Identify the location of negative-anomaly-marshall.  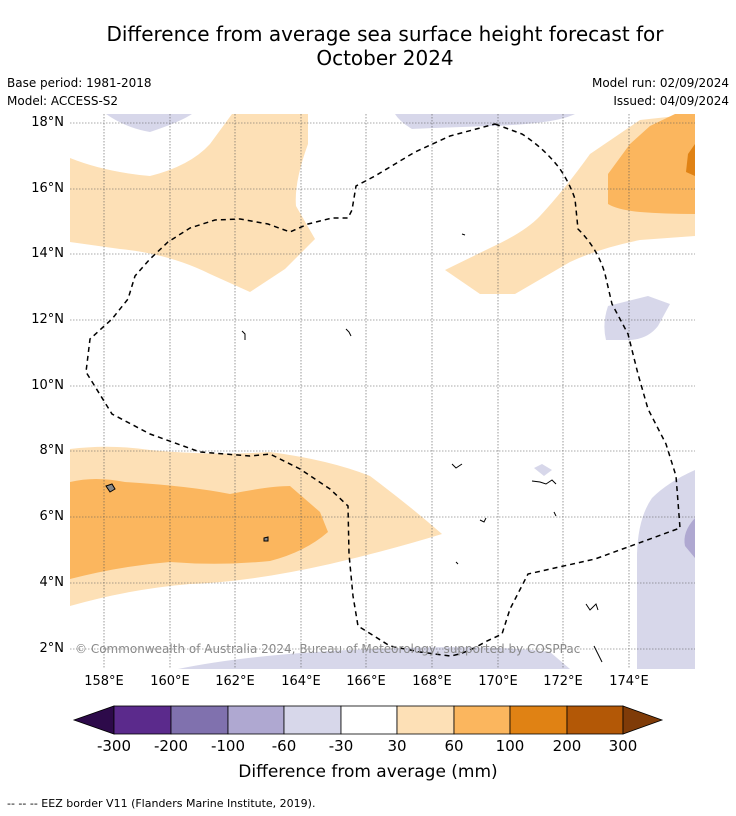
(543, 470).